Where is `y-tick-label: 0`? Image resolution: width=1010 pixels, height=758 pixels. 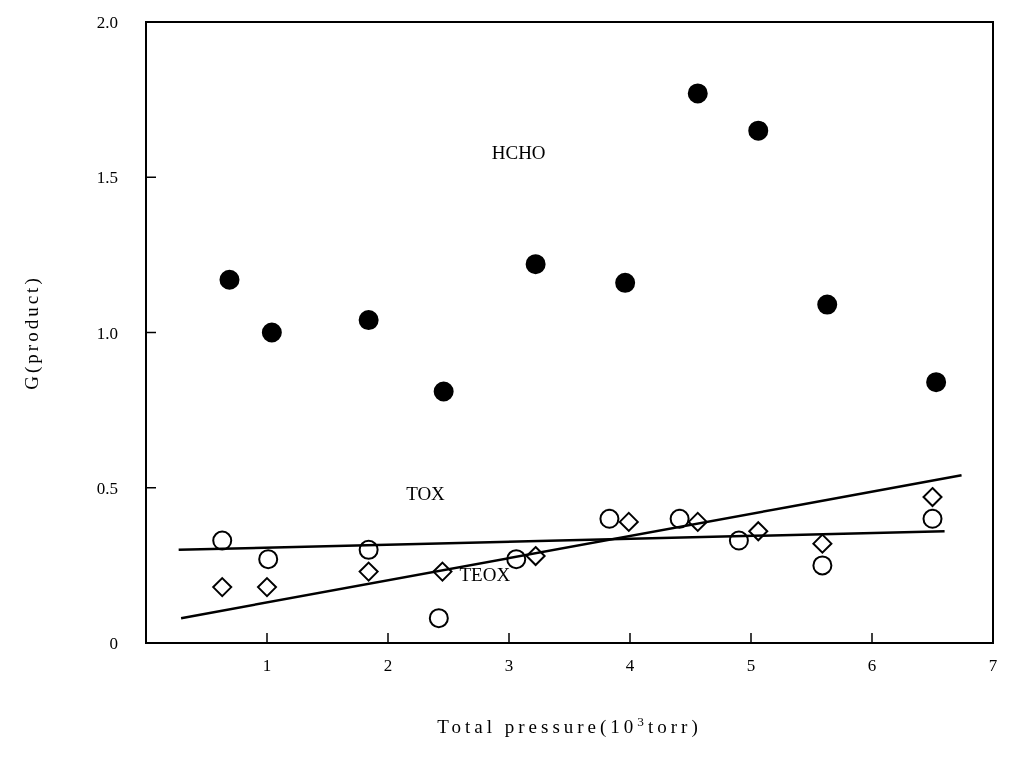 y-tick-label: 0 is located at coordinates (113, 643).